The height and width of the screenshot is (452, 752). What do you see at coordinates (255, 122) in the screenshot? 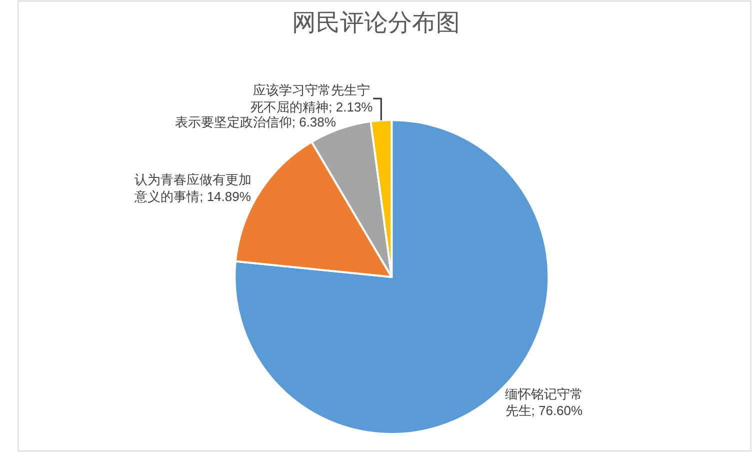
I see `slice-label: 表示要坚定政治信仰; 6.38%` at bounding box center [255, 122].